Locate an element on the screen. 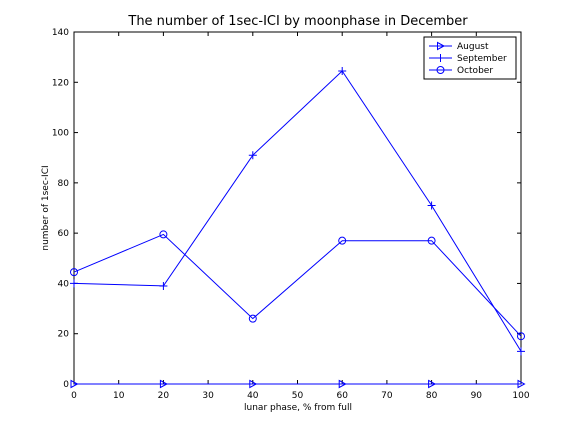 Image resolution: width=576 pixels, height=432 pixels. legend: August September October is located at coordinates (470, 58).